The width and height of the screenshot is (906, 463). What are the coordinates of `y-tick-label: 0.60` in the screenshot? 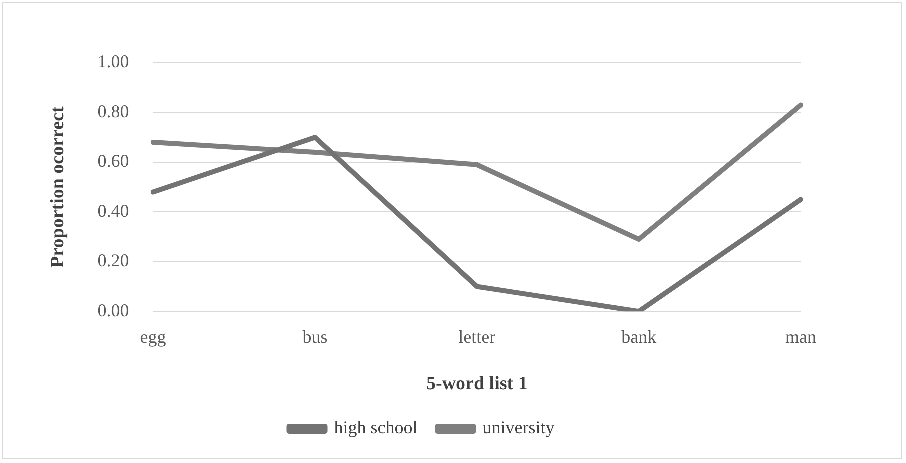 It's located at (114, 161).